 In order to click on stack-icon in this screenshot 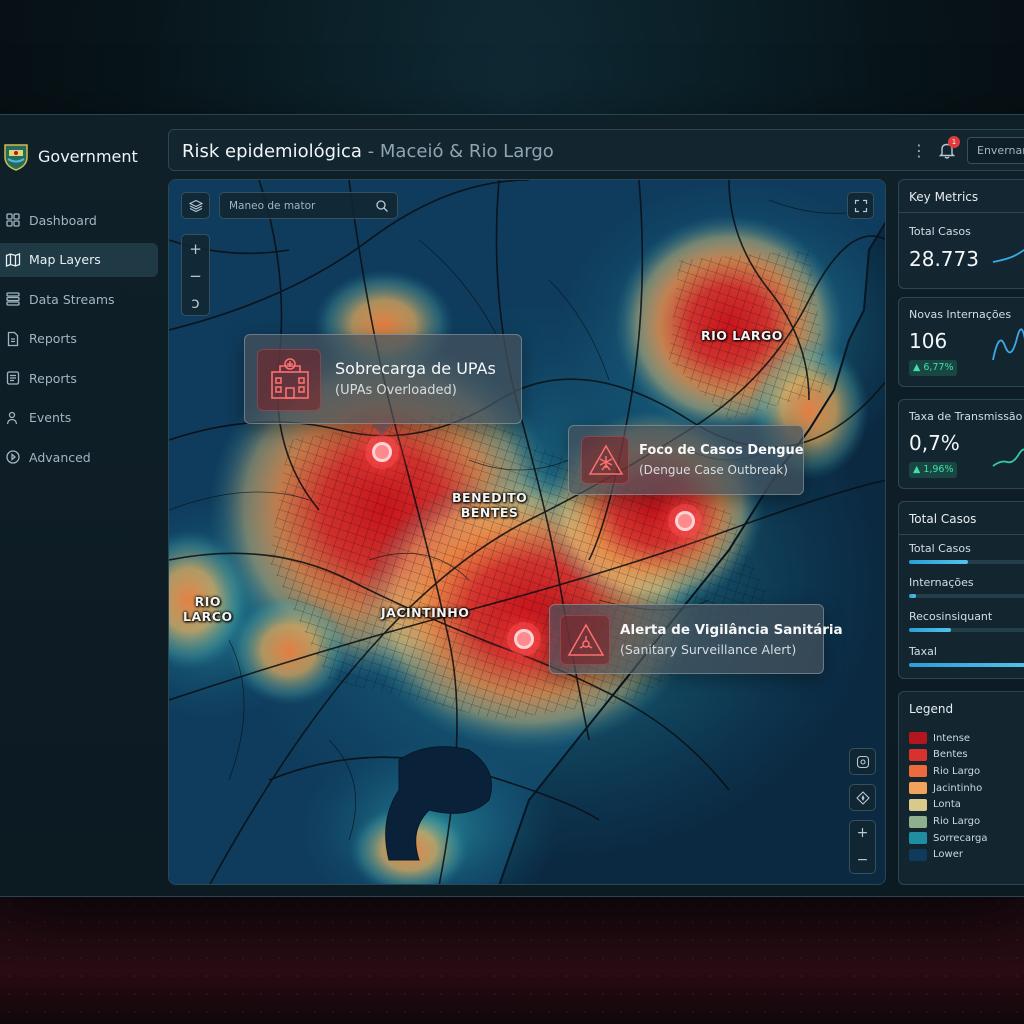, I will do `click(13, 299)`.